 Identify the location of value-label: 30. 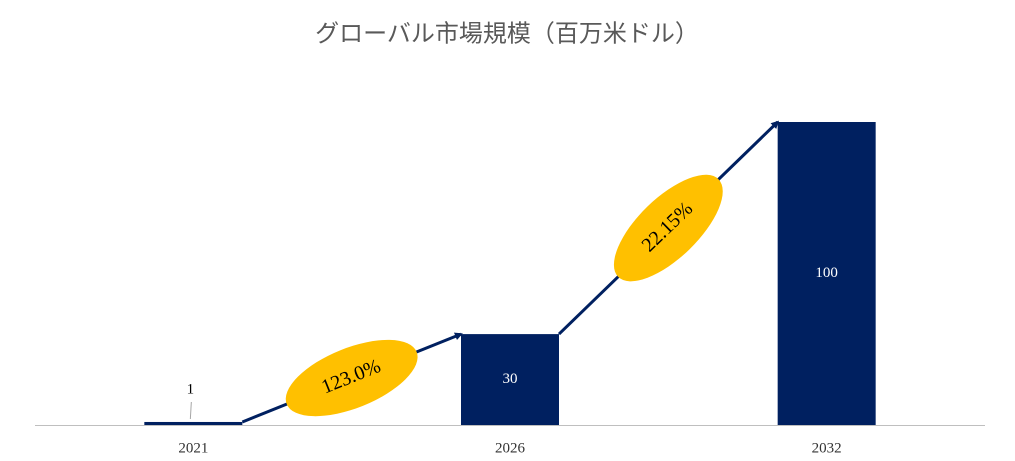
(510, 379).